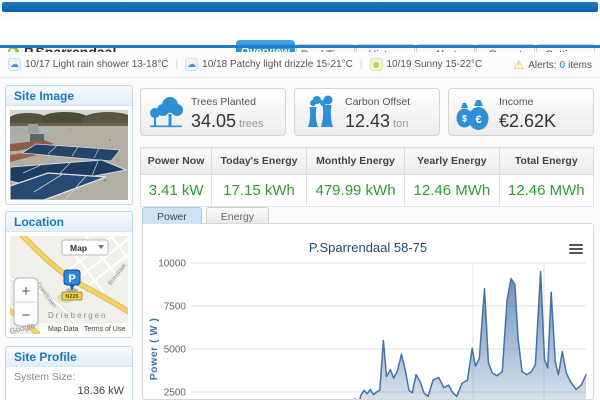  Describe the element at coordinates (154, 349) in the screenshot. I see `y-axis-title: Power ( W )` at that location.